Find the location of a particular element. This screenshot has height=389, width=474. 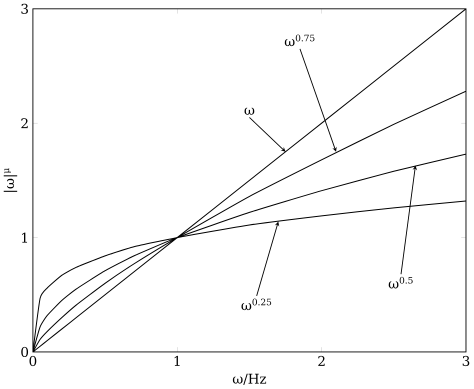

x-axis-title: ω/Hz is located at coordinates (249, 380).